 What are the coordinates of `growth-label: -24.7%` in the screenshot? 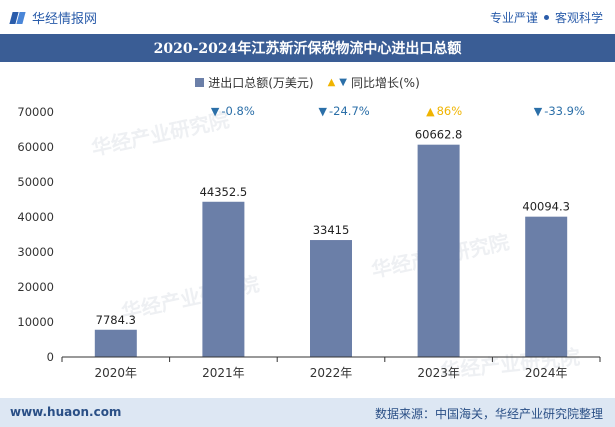 It's located at (349, 111).